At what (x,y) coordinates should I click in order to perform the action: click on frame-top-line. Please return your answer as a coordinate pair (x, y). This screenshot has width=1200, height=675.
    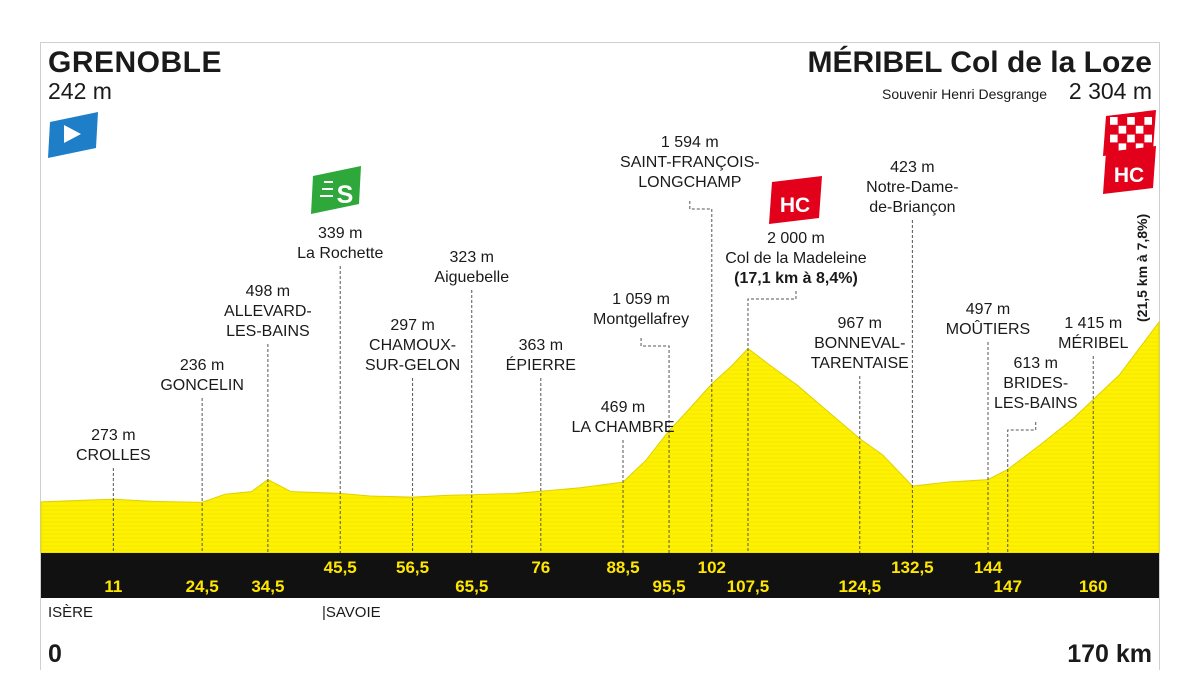
    Looking at the image, I should click on (600, 42).